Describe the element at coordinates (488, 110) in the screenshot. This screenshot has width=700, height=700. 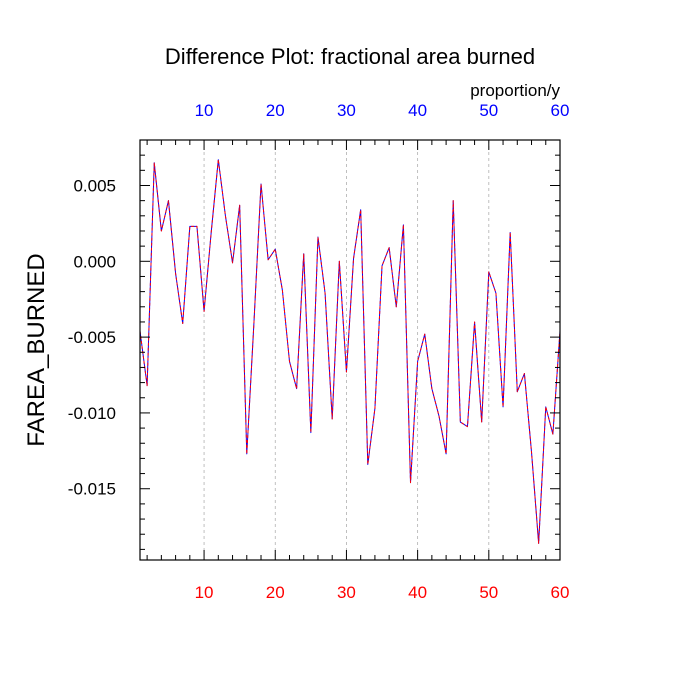
I see `x-tick-label-top: 50` at that location.